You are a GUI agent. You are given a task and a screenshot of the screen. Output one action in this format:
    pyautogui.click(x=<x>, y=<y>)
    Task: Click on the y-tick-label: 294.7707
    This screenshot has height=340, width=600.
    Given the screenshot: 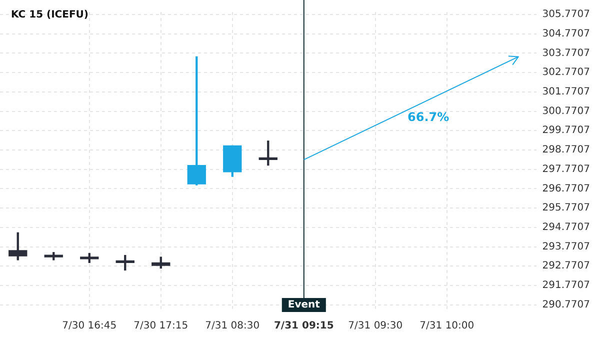 What is the action you would take?
    pyautogui.click(x=566, y=227)
    